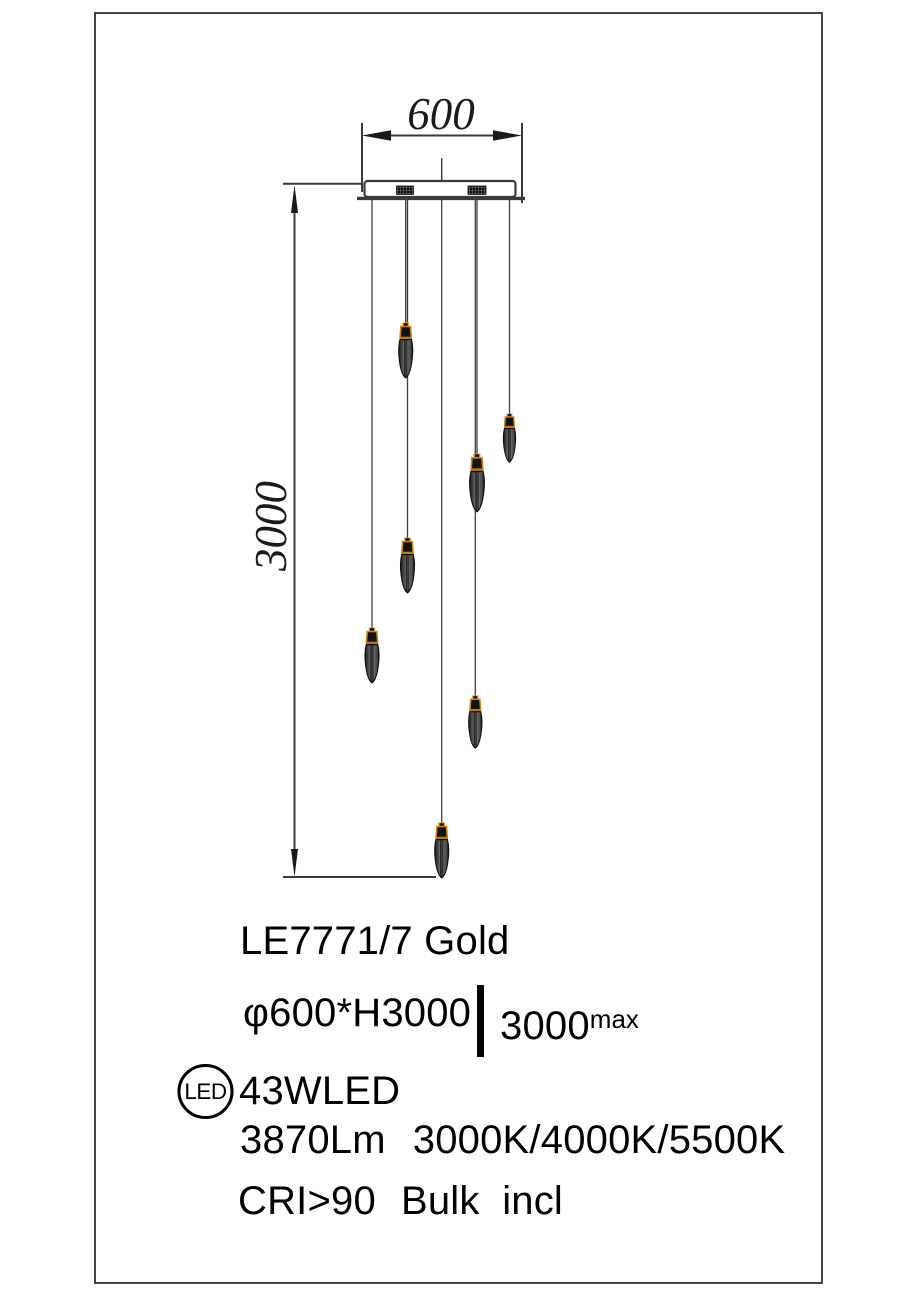 The height and width of the screenshot is (1300, 919). Describe the element at coordinates (482, 1201) in the screenshot. I see `bulb-included-label: Bulk incl` at that location.